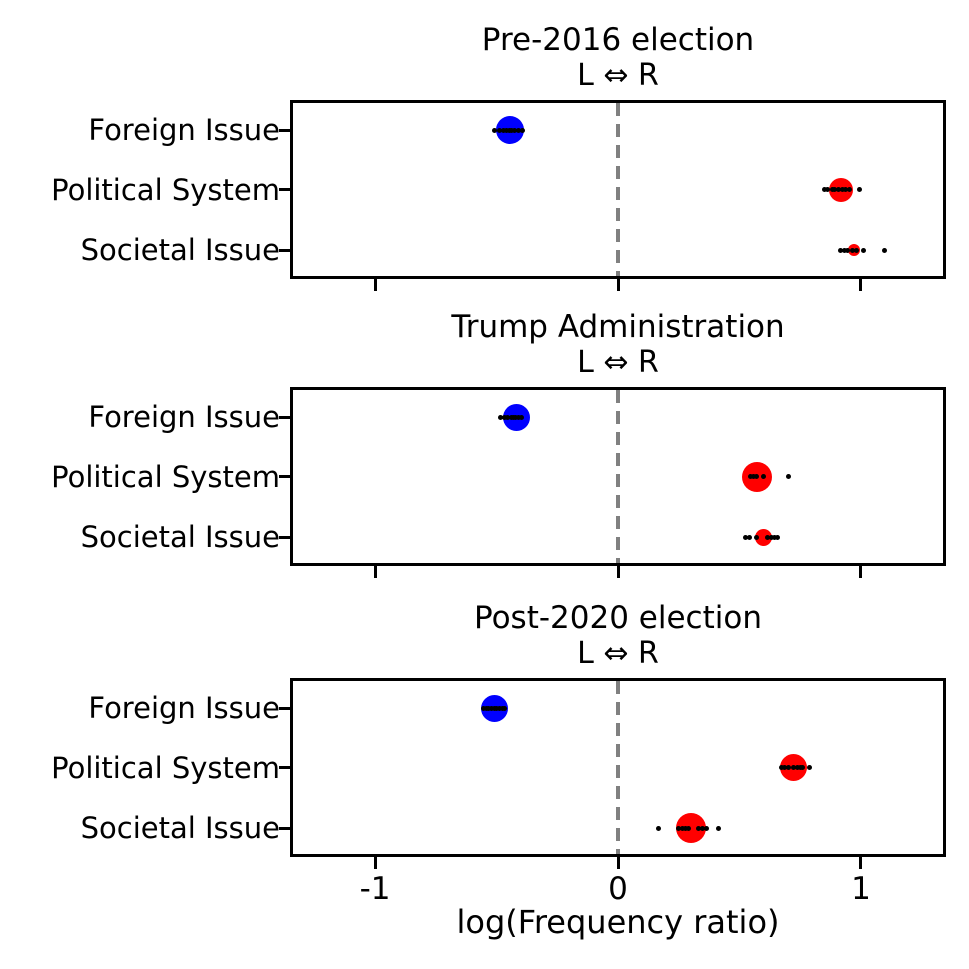 This screenshot has height=969, width=969. I want to click on panel-2-plot-area, so click(618, 476).